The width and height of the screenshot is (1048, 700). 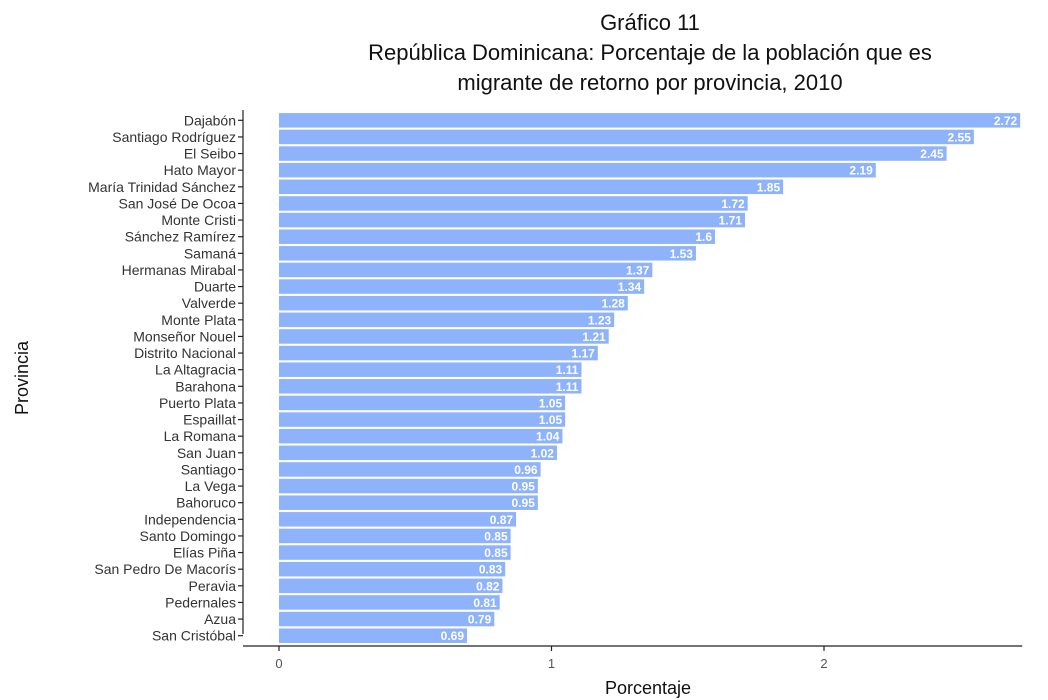 What do you see at coordinates (548, 437) in the screenshot?
I see `bar-value-label: 1.04` at bounding box center [548, 437].